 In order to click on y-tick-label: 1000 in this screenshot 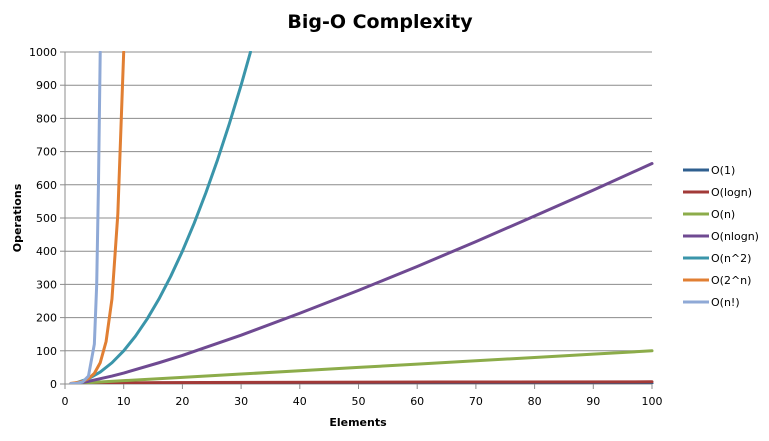, I will do `click(43, 52)`.